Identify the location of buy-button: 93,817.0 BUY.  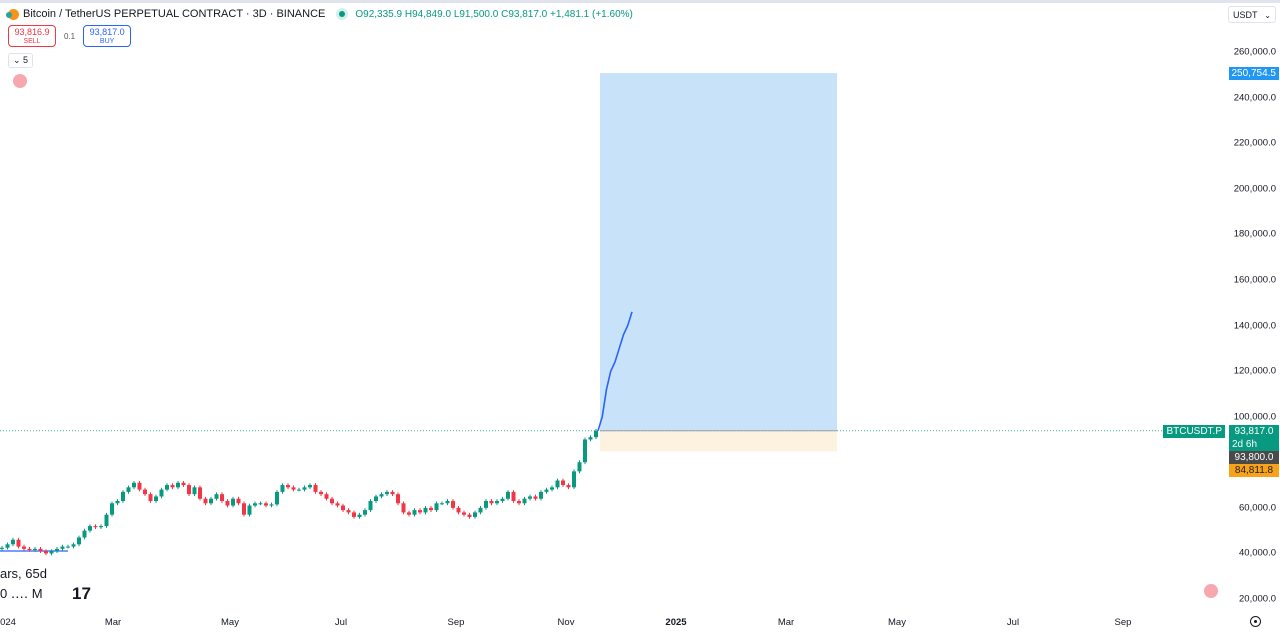
(107, 36).